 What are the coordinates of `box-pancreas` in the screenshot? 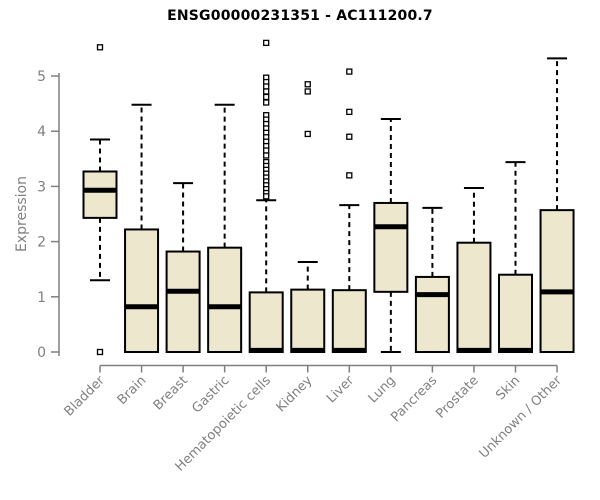 It's located at (432, 314).